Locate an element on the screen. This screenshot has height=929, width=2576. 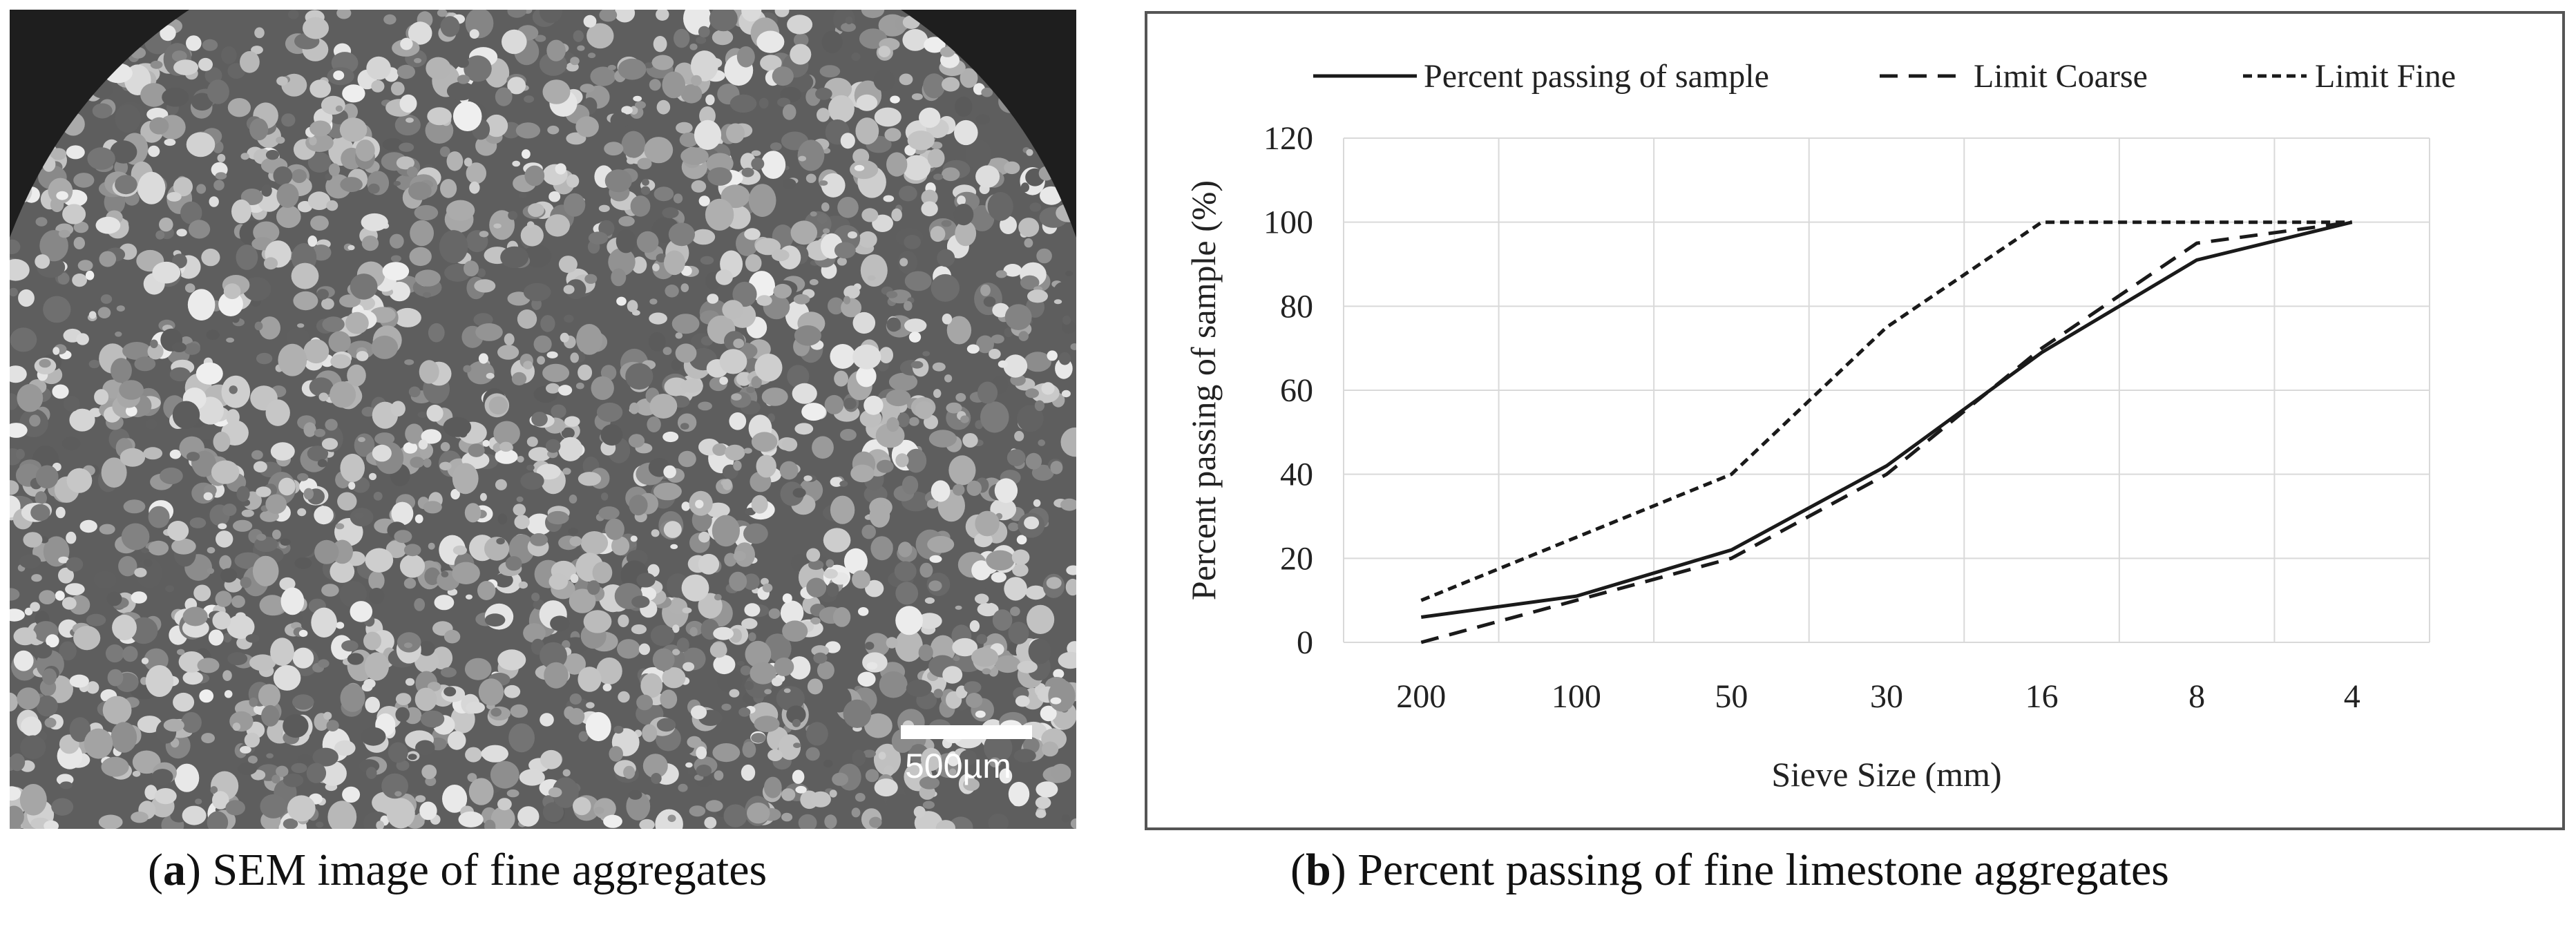
legend-label: Limit Coarse is located at coordinates (2061, 76).